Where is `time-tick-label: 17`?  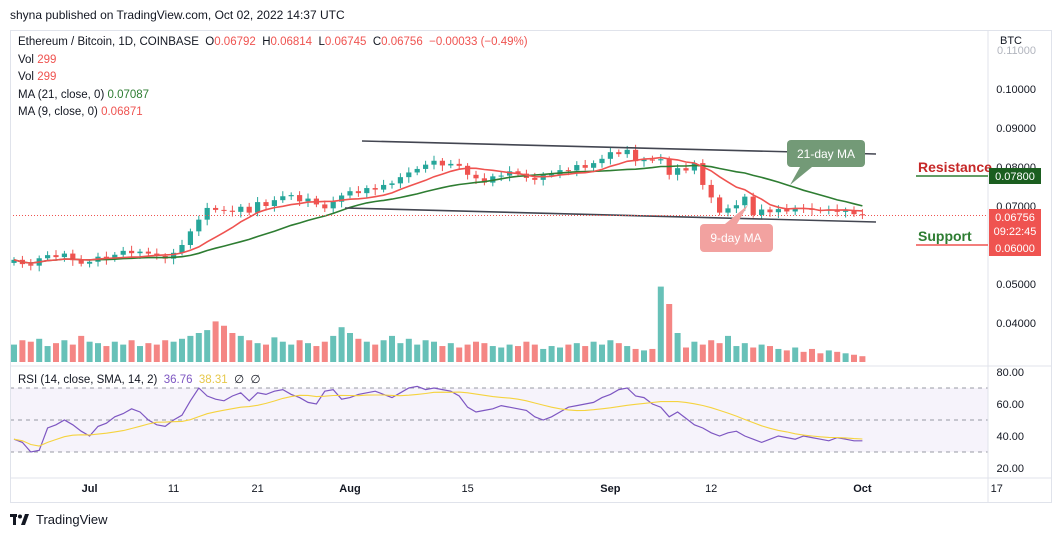
time-tick-label: 17 is located at coordinates (997, 489).